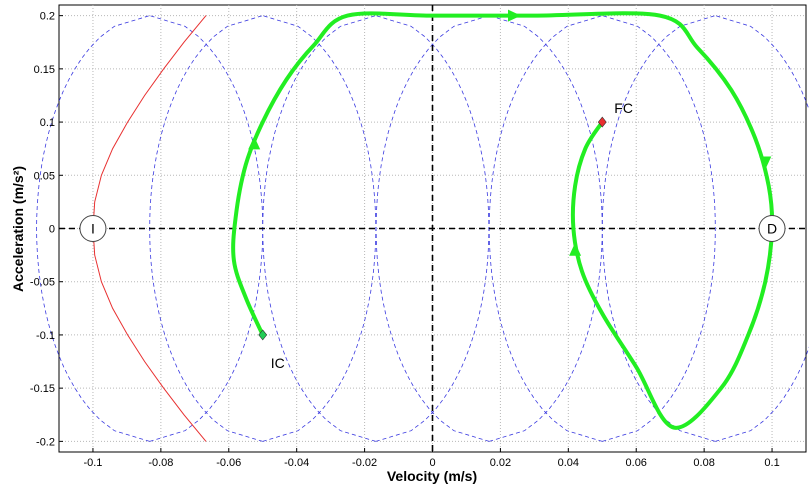 This screenshot has width=809, height=489. What do you see at coordinates (228, 463) in the screenshot?
I see `x-tick-label-2: -0.06` at bounding box center [228, 463].